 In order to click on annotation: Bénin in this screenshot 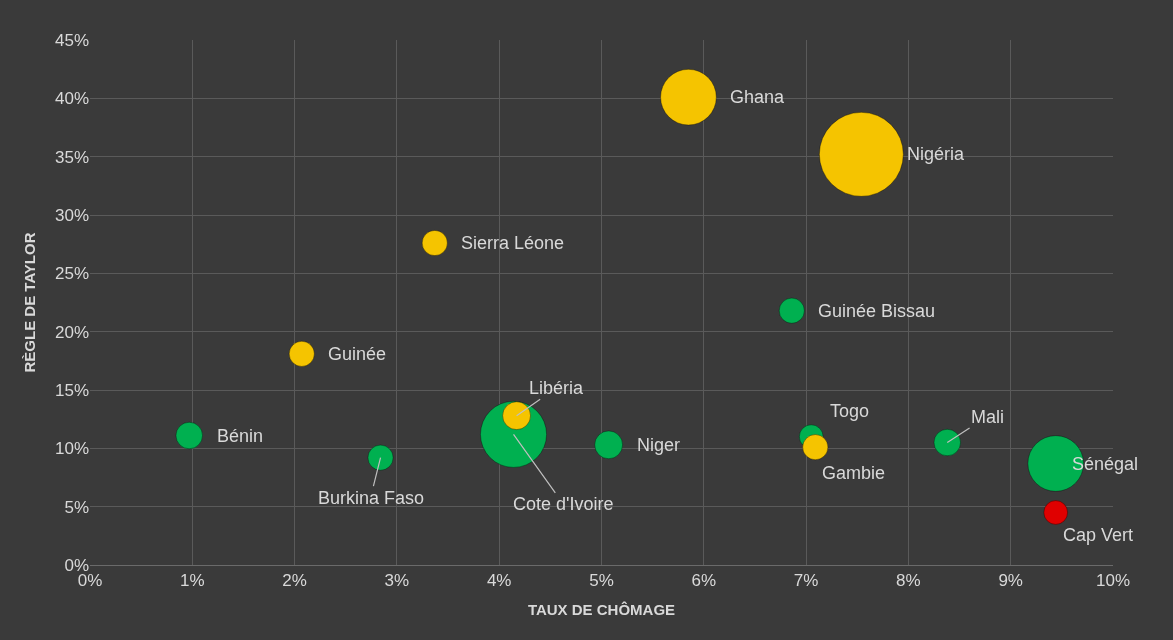, I will do `click(240, 436)`.